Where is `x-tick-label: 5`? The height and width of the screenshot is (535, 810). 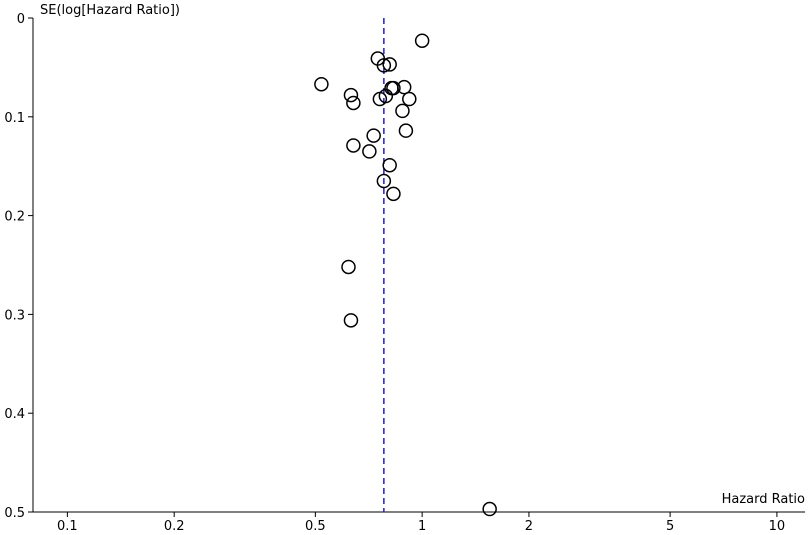 x-tick-label: 5 is located at coordinates (670, 526).